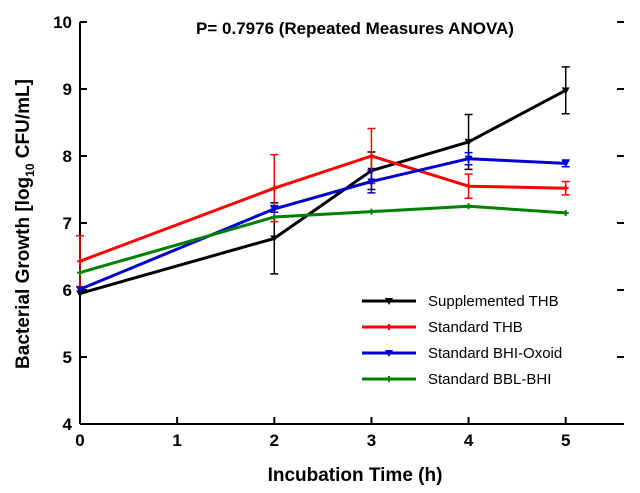  Describe the element at coordinates (489, 379) in the screenshot. I see `legend-label-standard-bbl-bhi: Standard BBL-BHI` at that location.